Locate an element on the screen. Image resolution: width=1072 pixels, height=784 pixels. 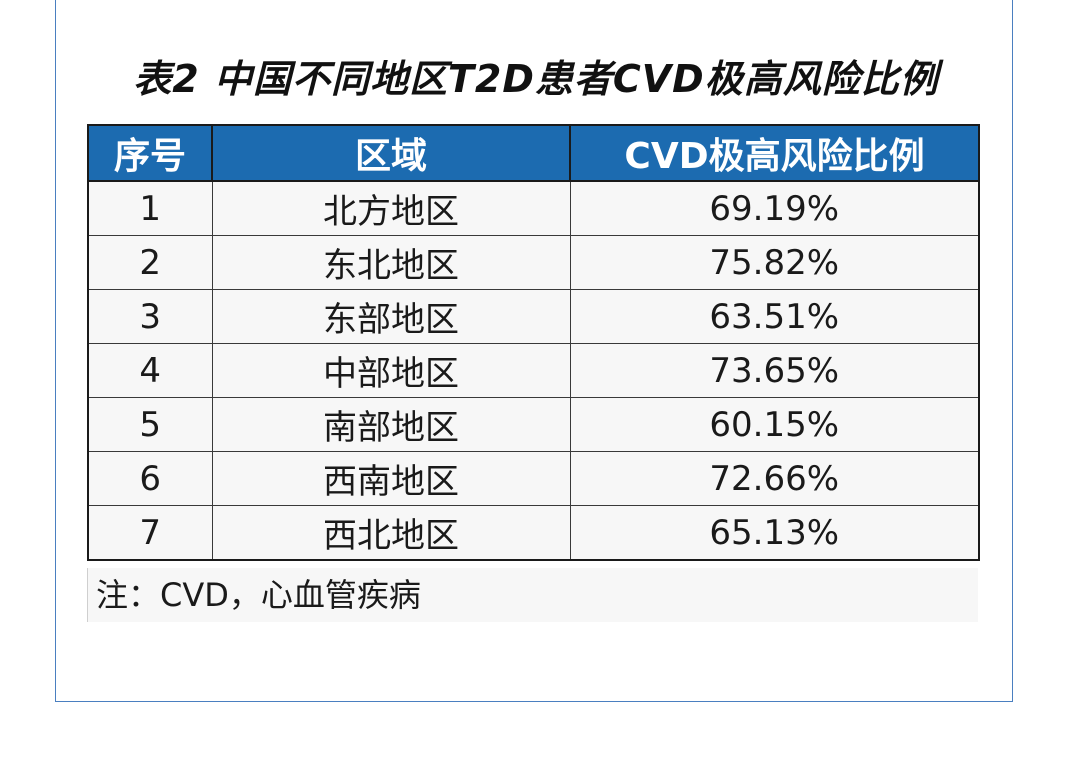
cell-region: 北方地区 is located at coordinates (391, 208).